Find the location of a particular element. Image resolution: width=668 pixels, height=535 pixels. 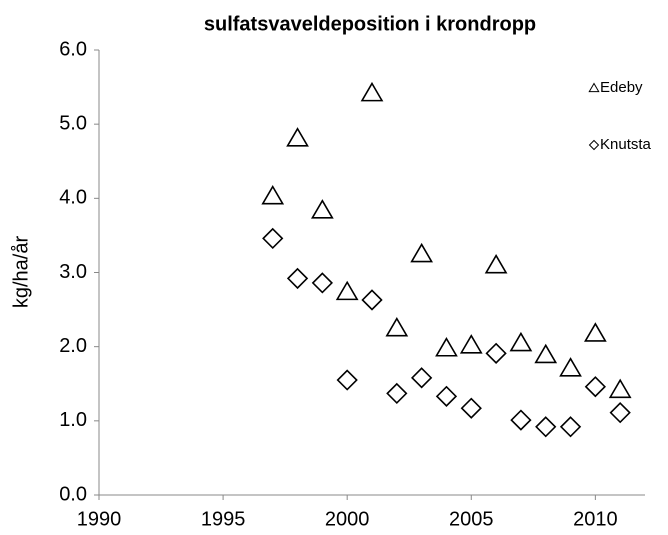

x-tick-label: 2005 is located at coordinates (471, 519).